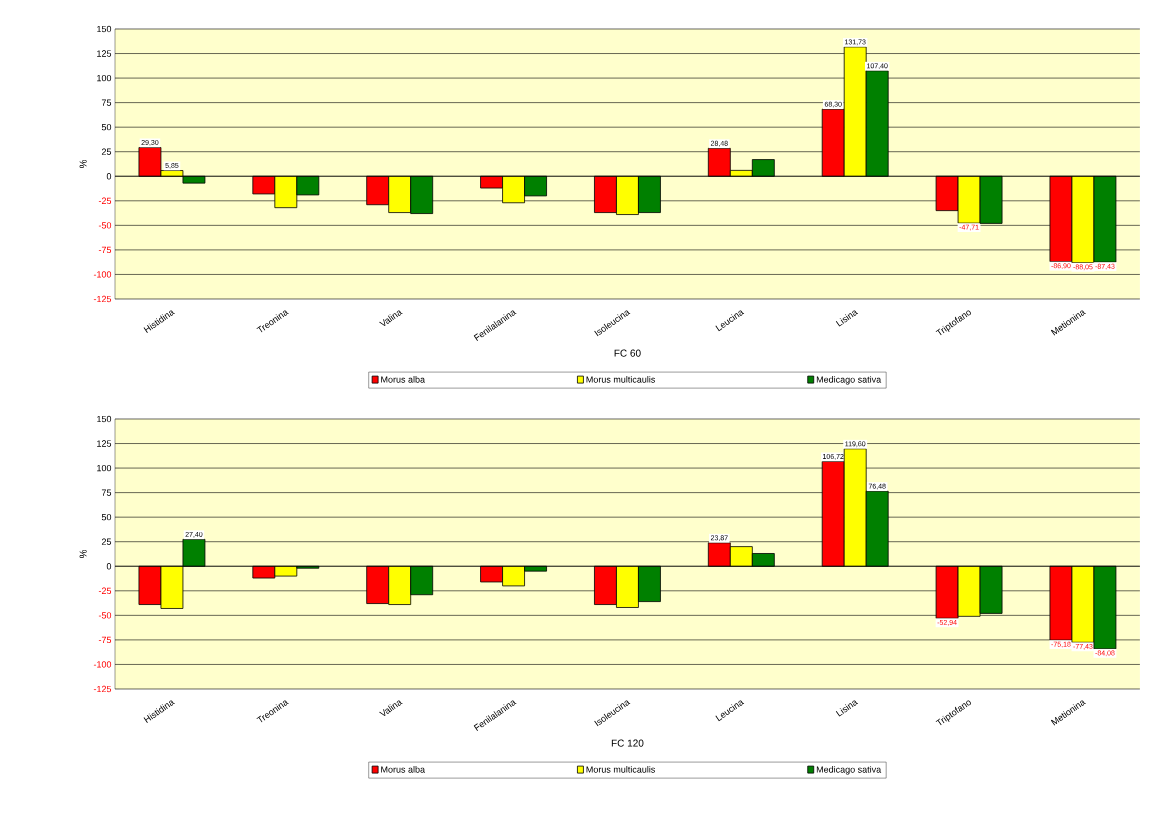  I want to click on x-axis-title: FC 60, so click(627, 353).